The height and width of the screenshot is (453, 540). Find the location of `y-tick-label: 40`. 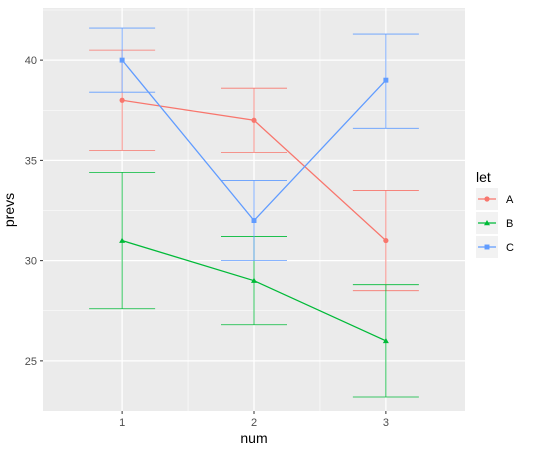

y-tick-label: 40 is located at coordinates (31, 61).